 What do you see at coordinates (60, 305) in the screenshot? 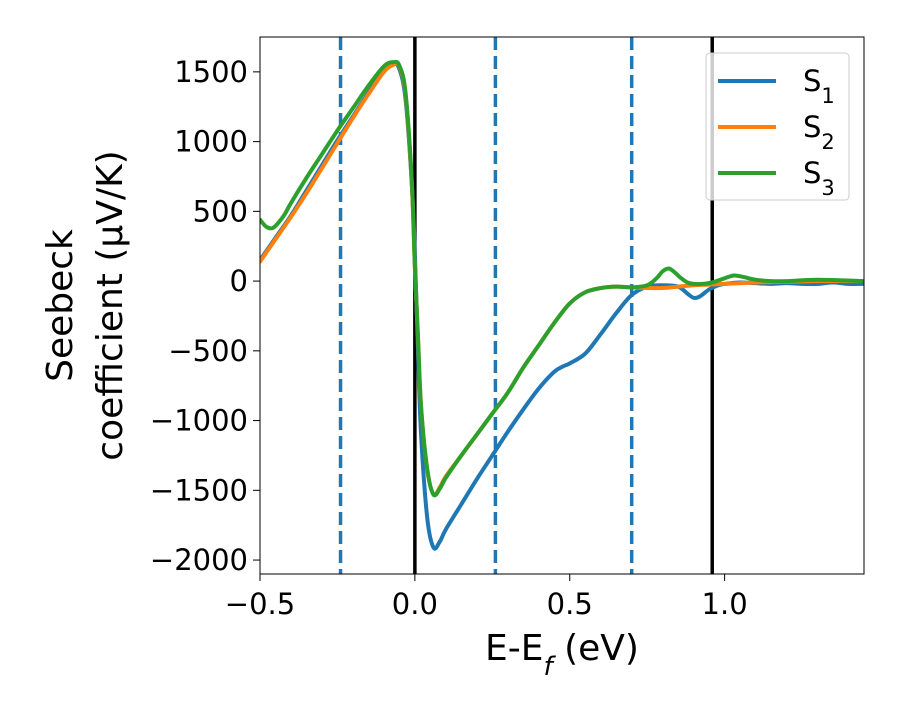
I see `y-axis-label-line1: Seebeck` at bounding box center [60, 305].